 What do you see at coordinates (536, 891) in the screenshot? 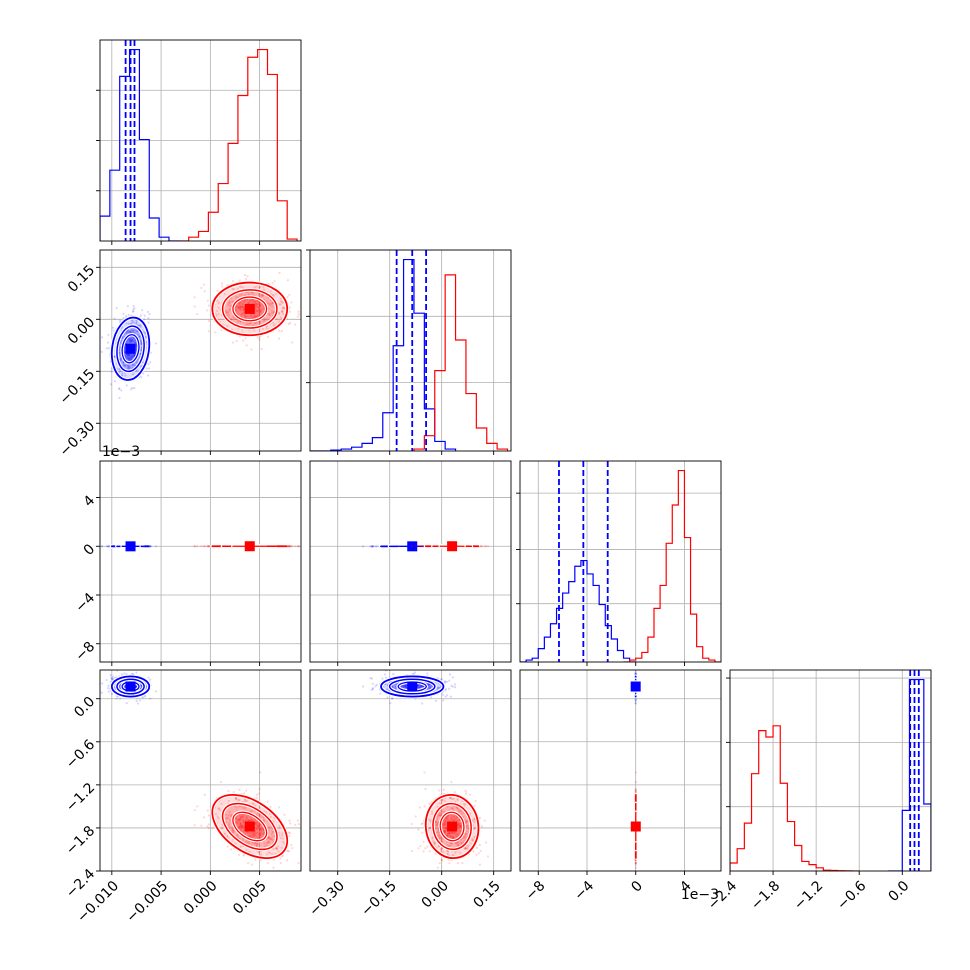
I see `x-tick-label: −8` at bounding box center [536, 891].